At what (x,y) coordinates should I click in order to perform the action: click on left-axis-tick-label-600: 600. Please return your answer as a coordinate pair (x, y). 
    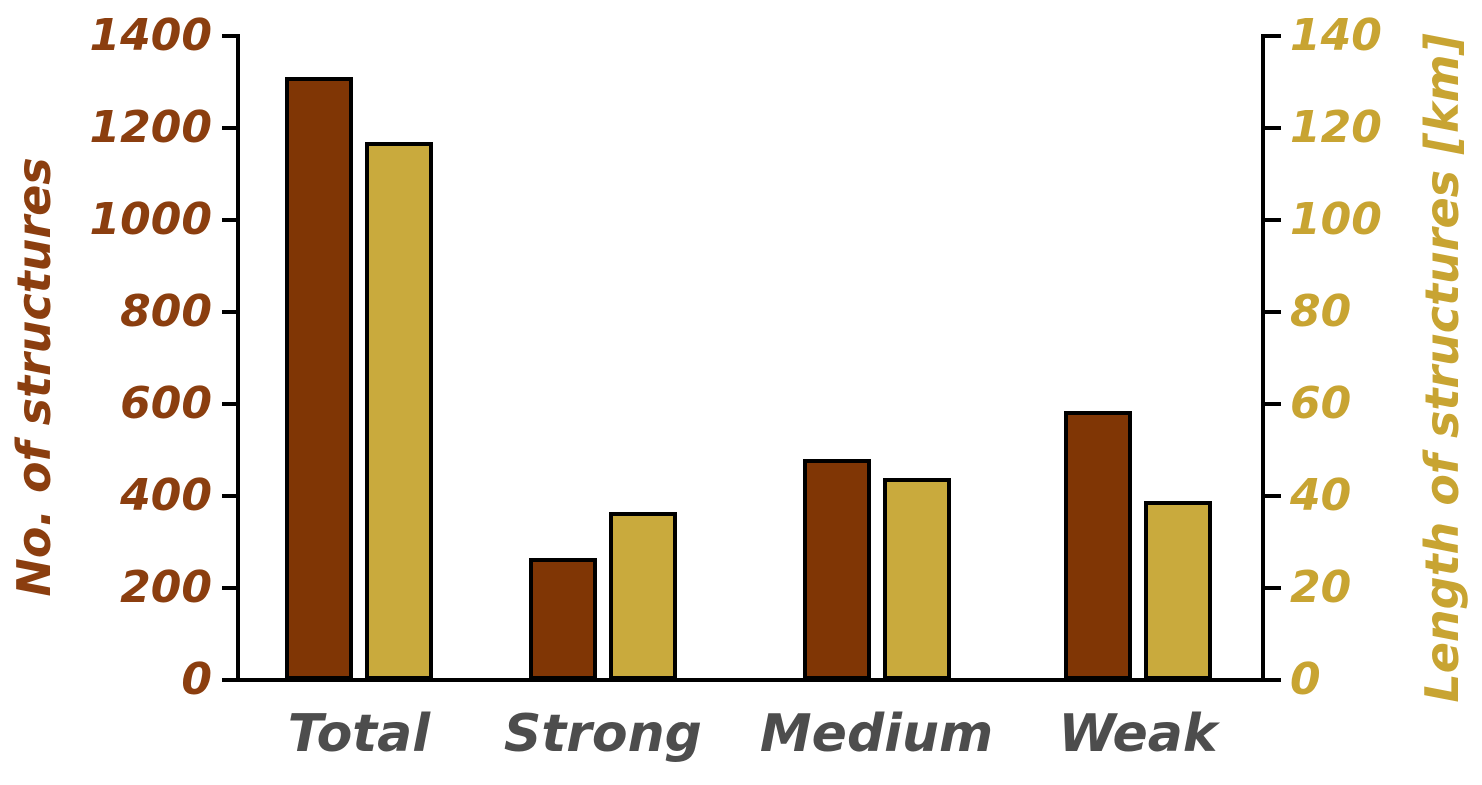
    Looking at the image, I should click on (166, 403).